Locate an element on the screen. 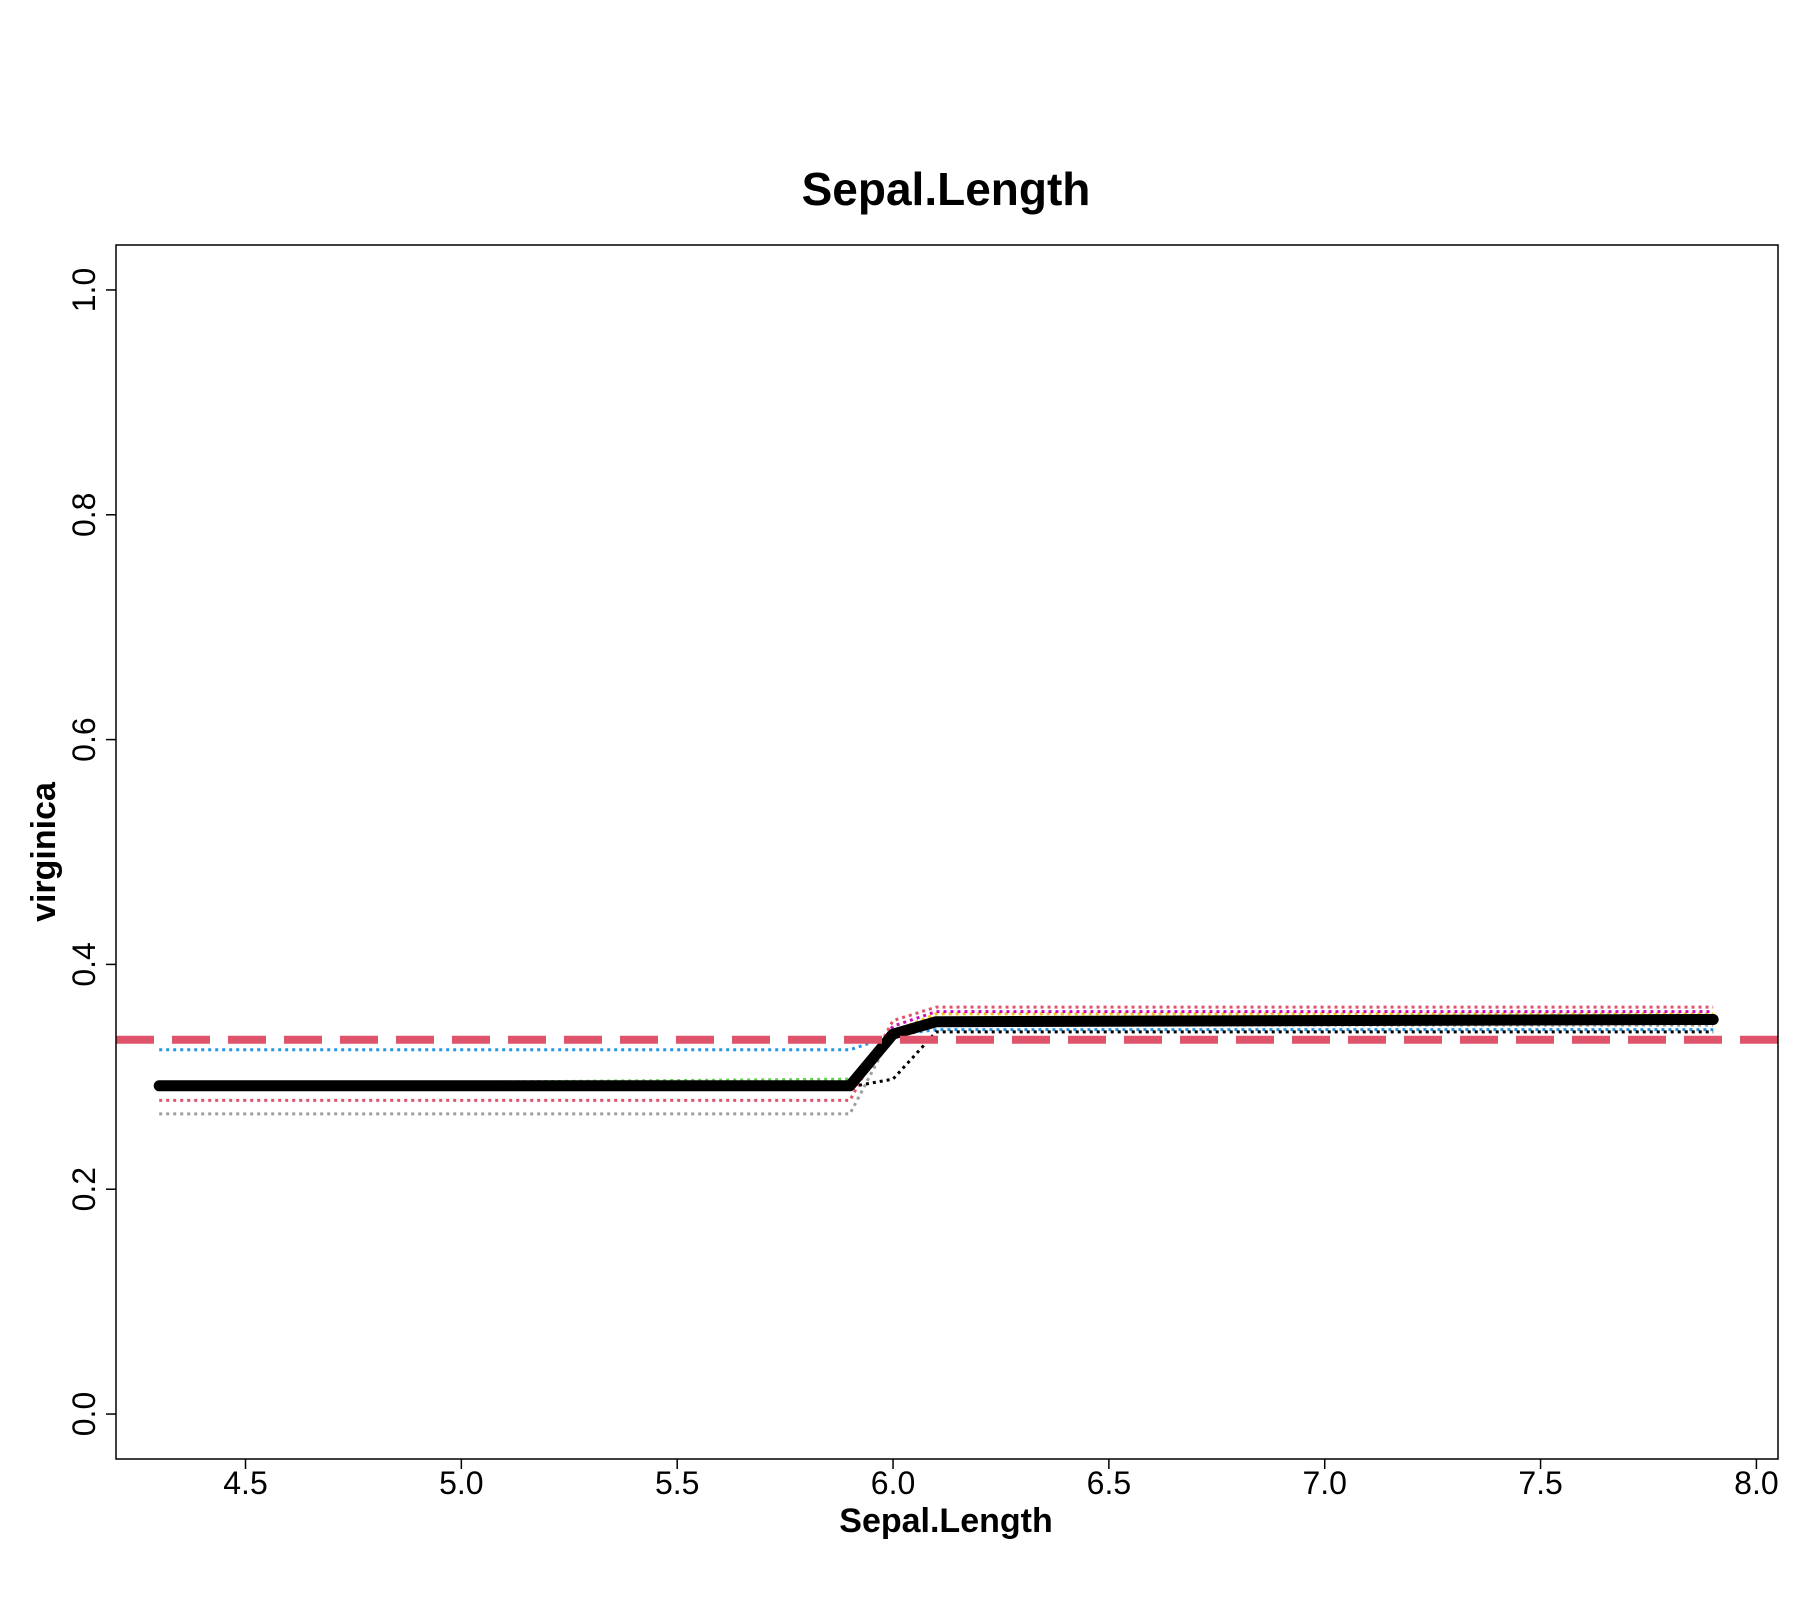 The height and width of the screenshot is (1600, 1800). mean-curve-layer is located at coordinates (936, 1053).